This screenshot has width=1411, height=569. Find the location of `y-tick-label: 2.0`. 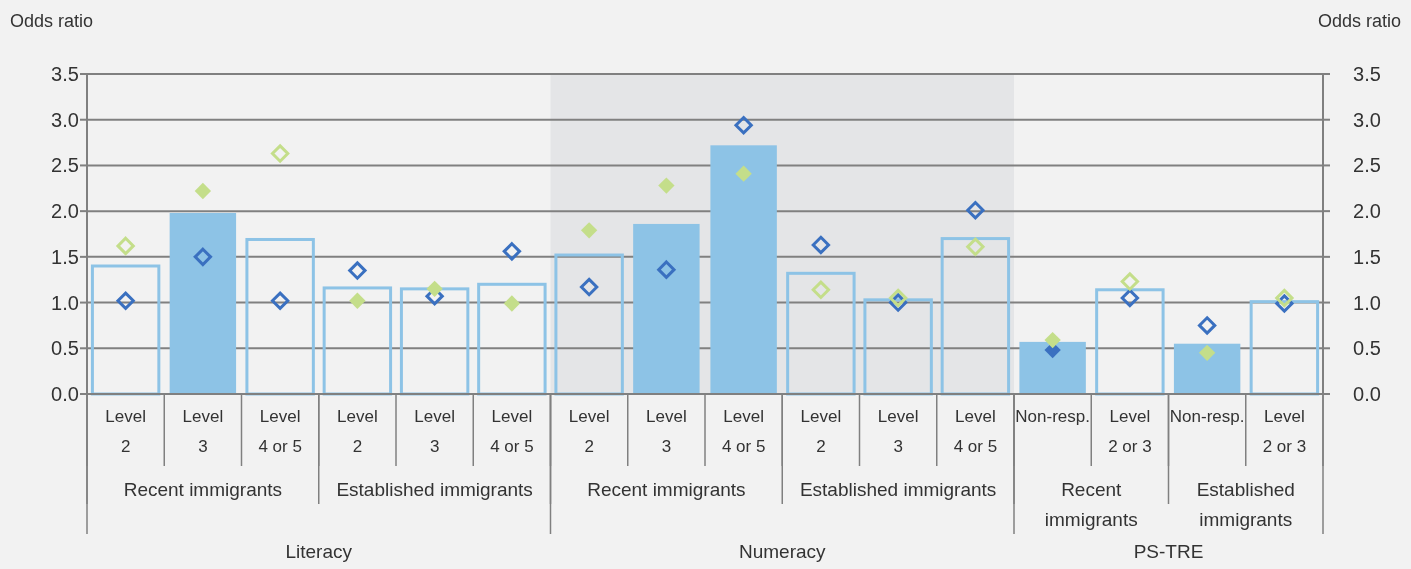

y-tick-label: 2.0 is located at coordinates (65, 211).